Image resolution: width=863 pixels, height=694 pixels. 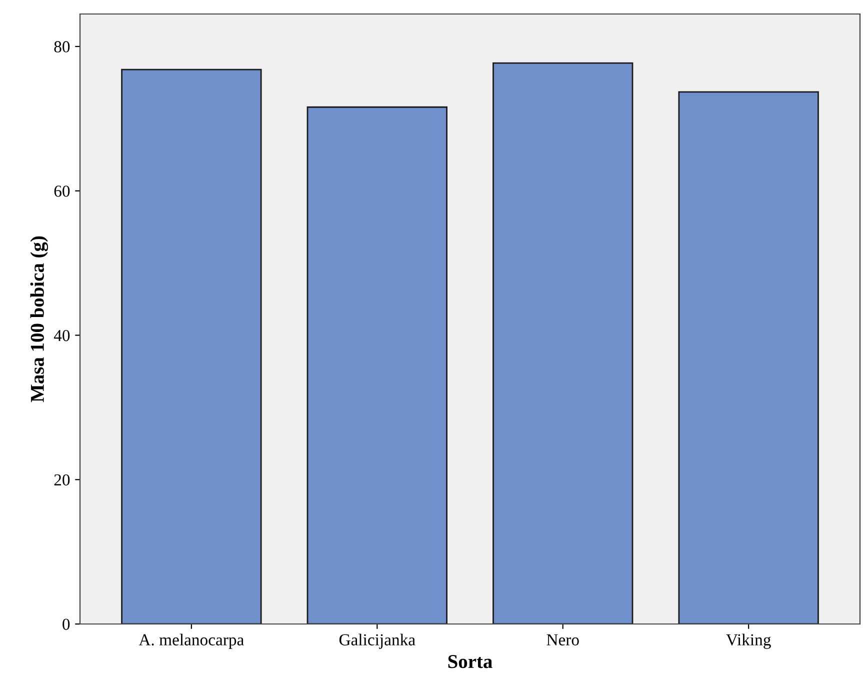 I want to click on y-tick-label: 40, so click(x=62, y=336).